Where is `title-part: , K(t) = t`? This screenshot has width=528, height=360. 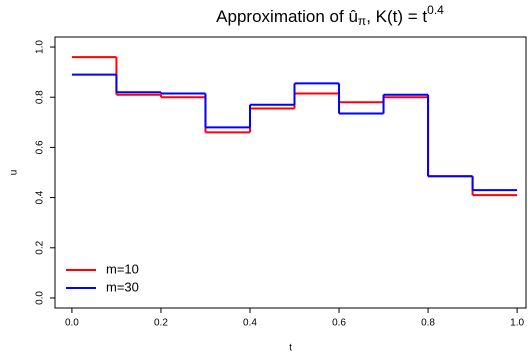 title-part: , K(t) = t is located at coordinates (396, 16).